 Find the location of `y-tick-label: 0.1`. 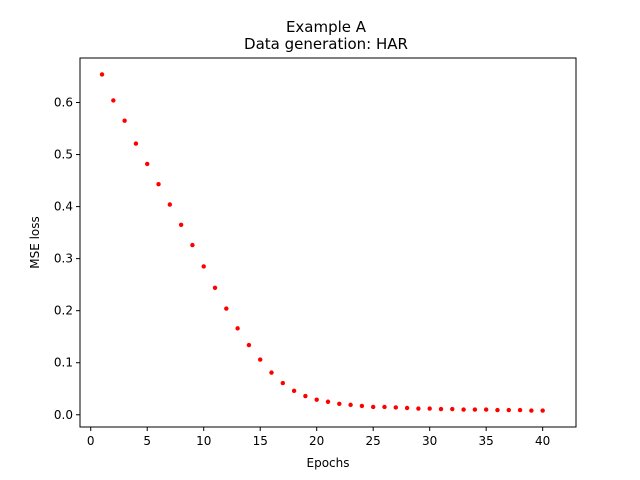

y-tick-label: 0.1 is located at coordinates (63, 363).